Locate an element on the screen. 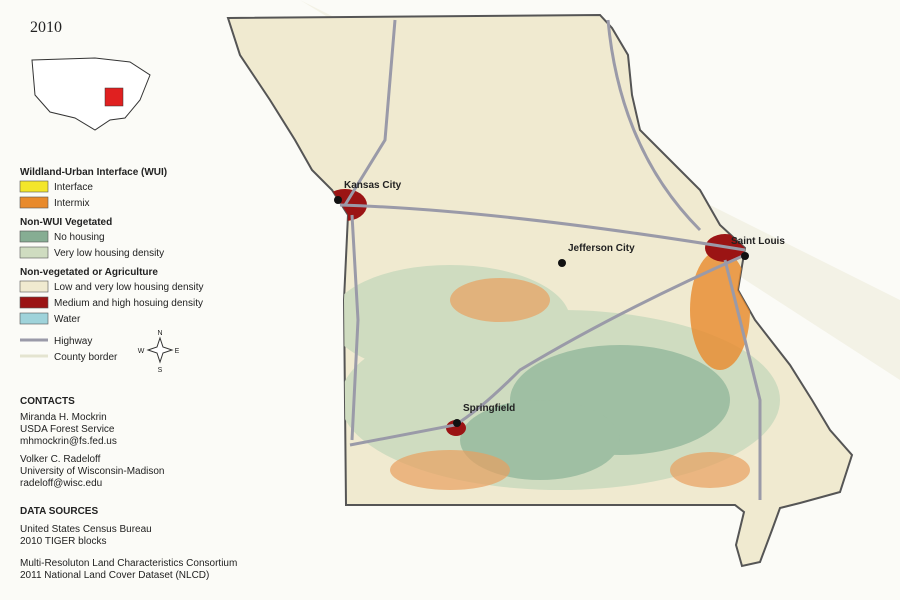 This screenshot has width=900, height=600. contact-line: mhmockrin@fs.fed.us is located at coordinates (68, 441).